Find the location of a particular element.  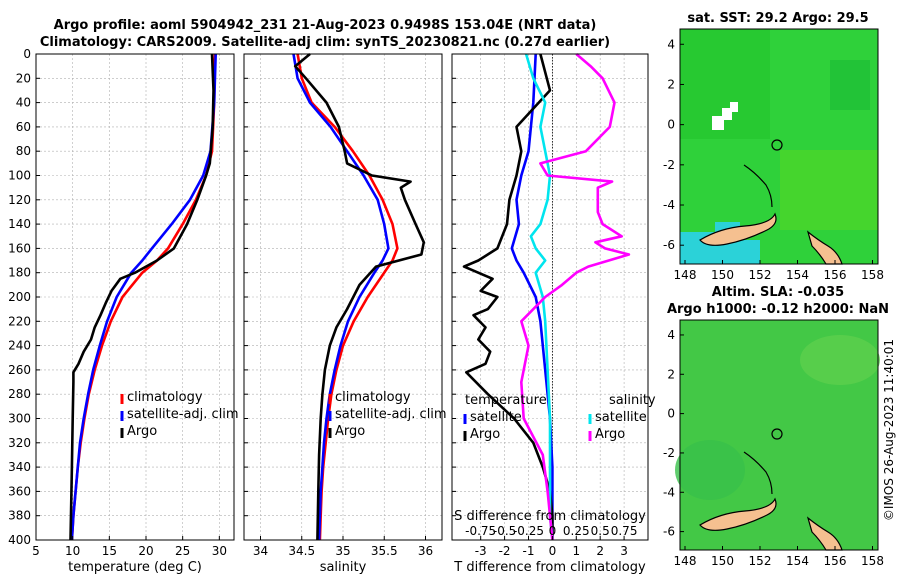

y-tick-label: 260 is located at coordinates (19, 370).